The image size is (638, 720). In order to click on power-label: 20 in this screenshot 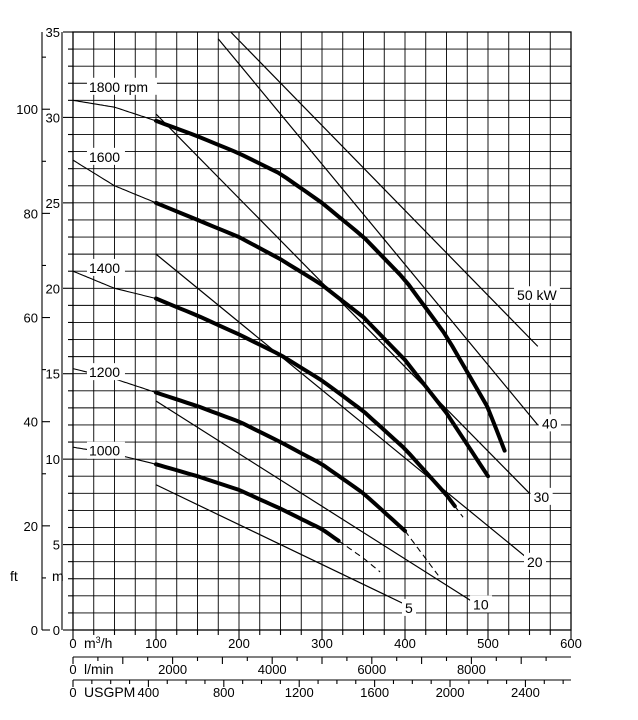, I will do `click(535, 562)`.